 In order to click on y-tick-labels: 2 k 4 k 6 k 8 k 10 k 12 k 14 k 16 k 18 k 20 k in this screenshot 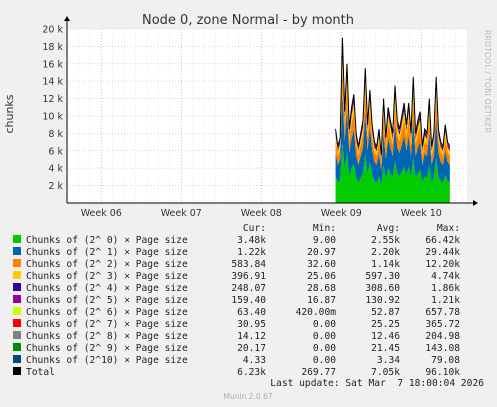, I will do `click(52, 109)`.